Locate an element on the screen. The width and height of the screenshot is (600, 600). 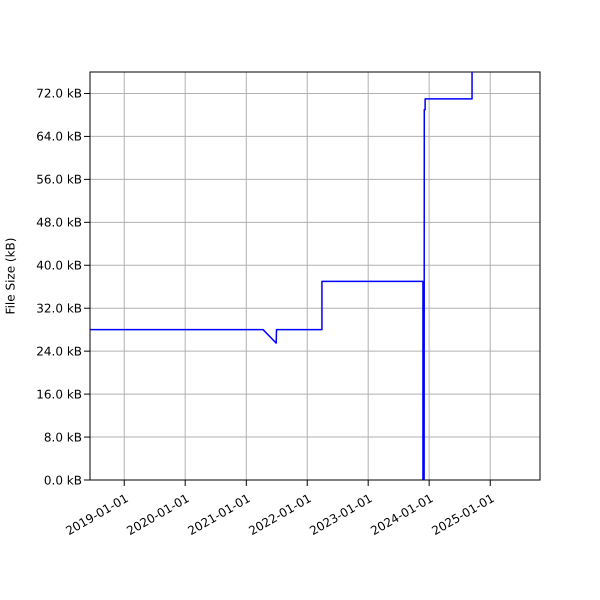
y-tick-label: 0.0 kB is located at coordinates (63, 480).